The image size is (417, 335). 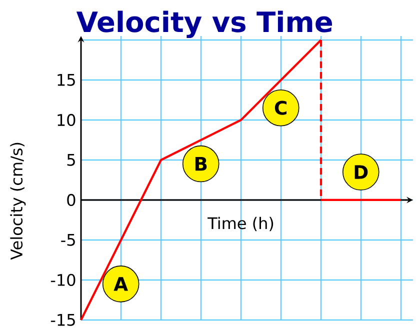 I want to click on annotation: B, so click(x=201, y=163).